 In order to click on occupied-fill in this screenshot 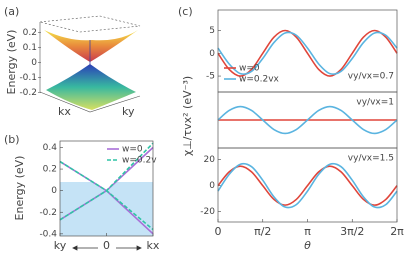, I will do `click(106, 209)`.